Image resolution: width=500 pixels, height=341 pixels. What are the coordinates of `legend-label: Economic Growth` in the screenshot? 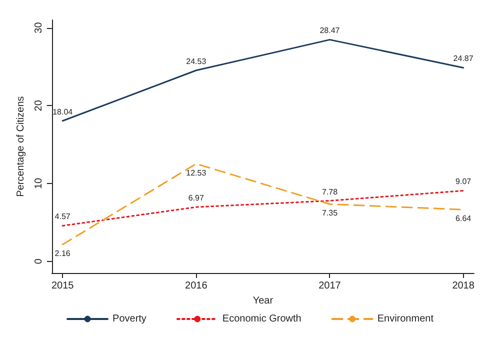 It's located at (262, 319).